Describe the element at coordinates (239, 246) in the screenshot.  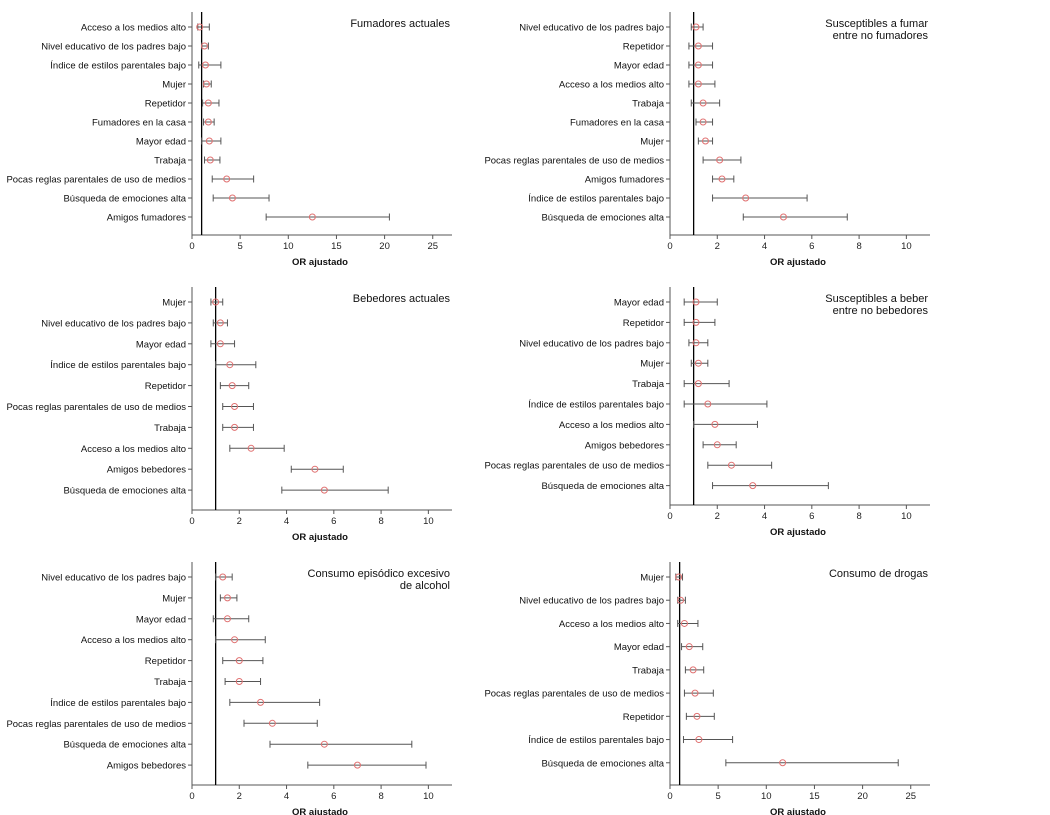
I see `x-tick-label: 5` at that location.